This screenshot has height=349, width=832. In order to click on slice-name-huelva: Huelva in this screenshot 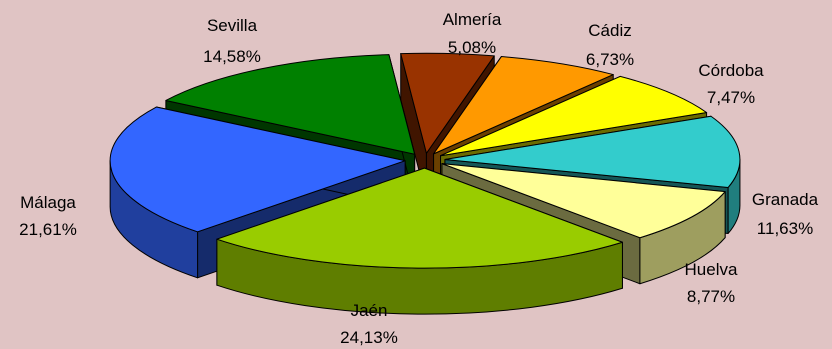, I will do `click(711, 269)`.